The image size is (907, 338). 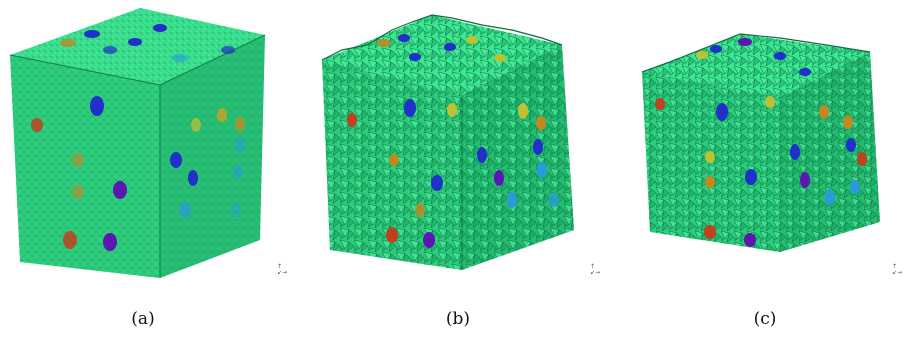 I want to click on caption-b: (b), so click(x=458, y=319).